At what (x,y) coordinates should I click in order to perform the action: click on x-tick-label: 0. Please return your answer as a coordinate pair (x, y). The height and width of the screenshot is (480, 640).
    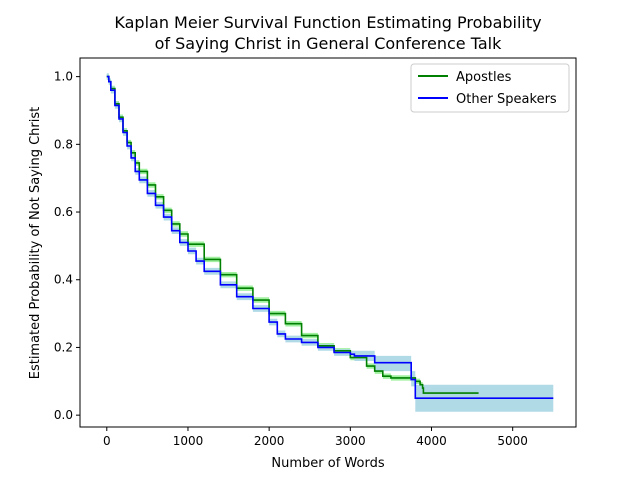
    Looking at the image, I should click on (107, 441).